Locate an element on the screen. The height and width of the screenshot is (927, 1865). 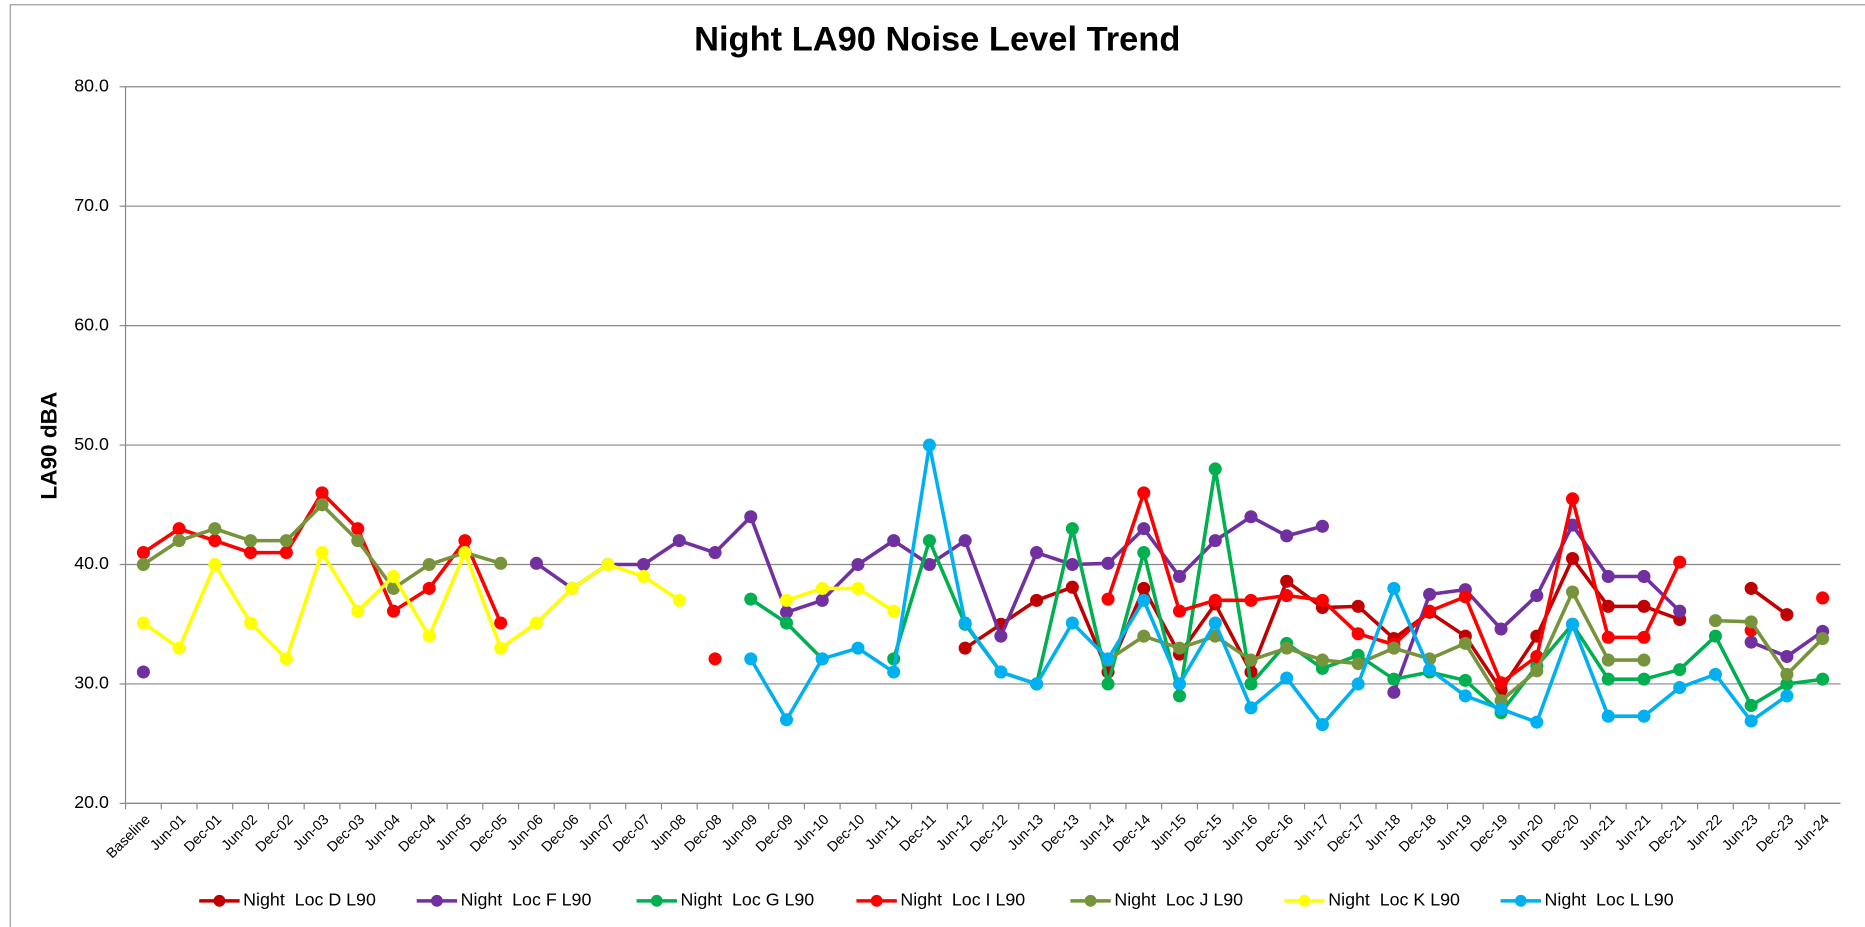
x-tick-label: Jun-22 is located at coordinates (1705, 833).